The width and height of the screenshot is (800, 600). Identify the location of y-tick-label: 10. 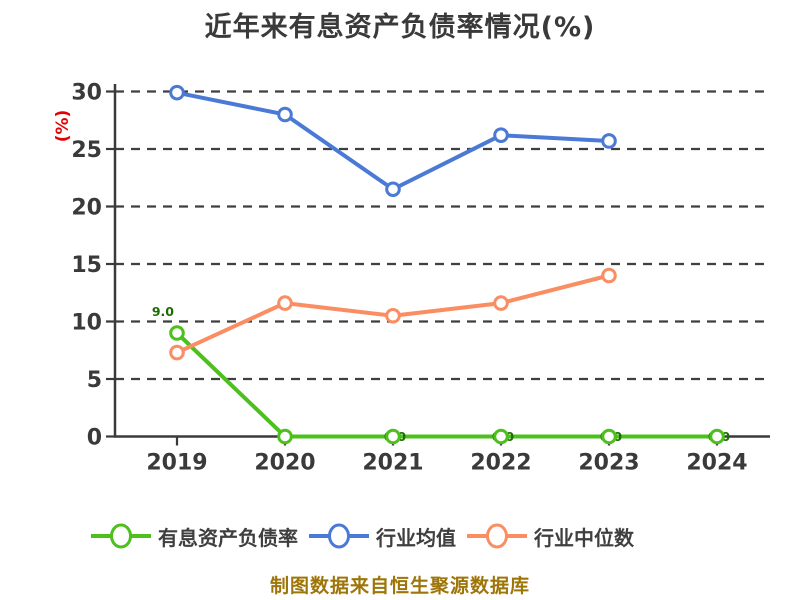
(86, 323).